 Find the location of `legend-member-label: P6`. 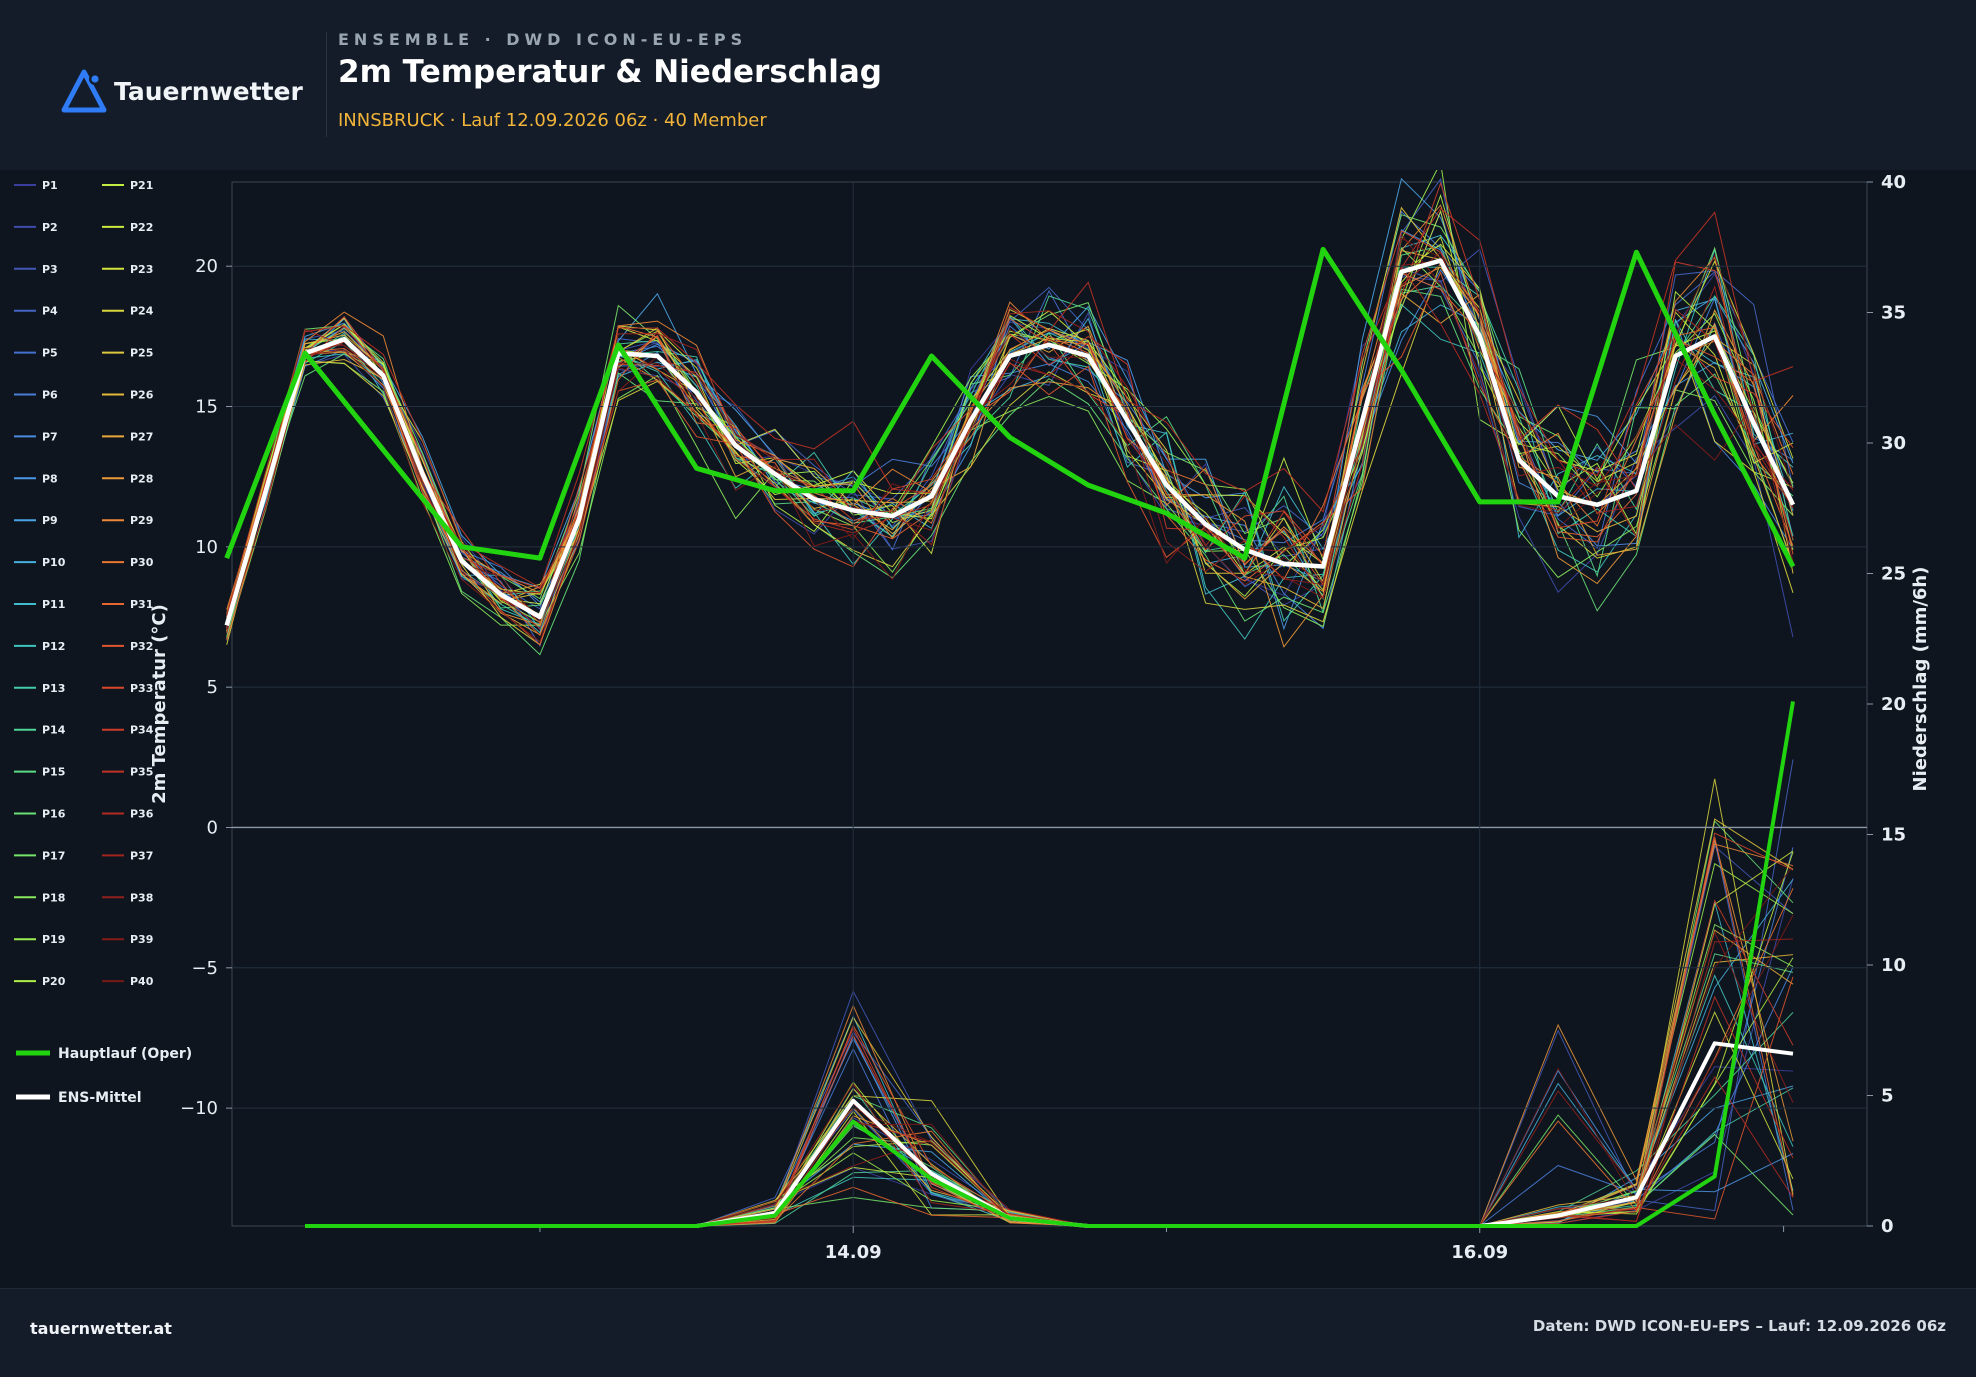

legend-member-label: P6 is located at coordinates (50, 395).